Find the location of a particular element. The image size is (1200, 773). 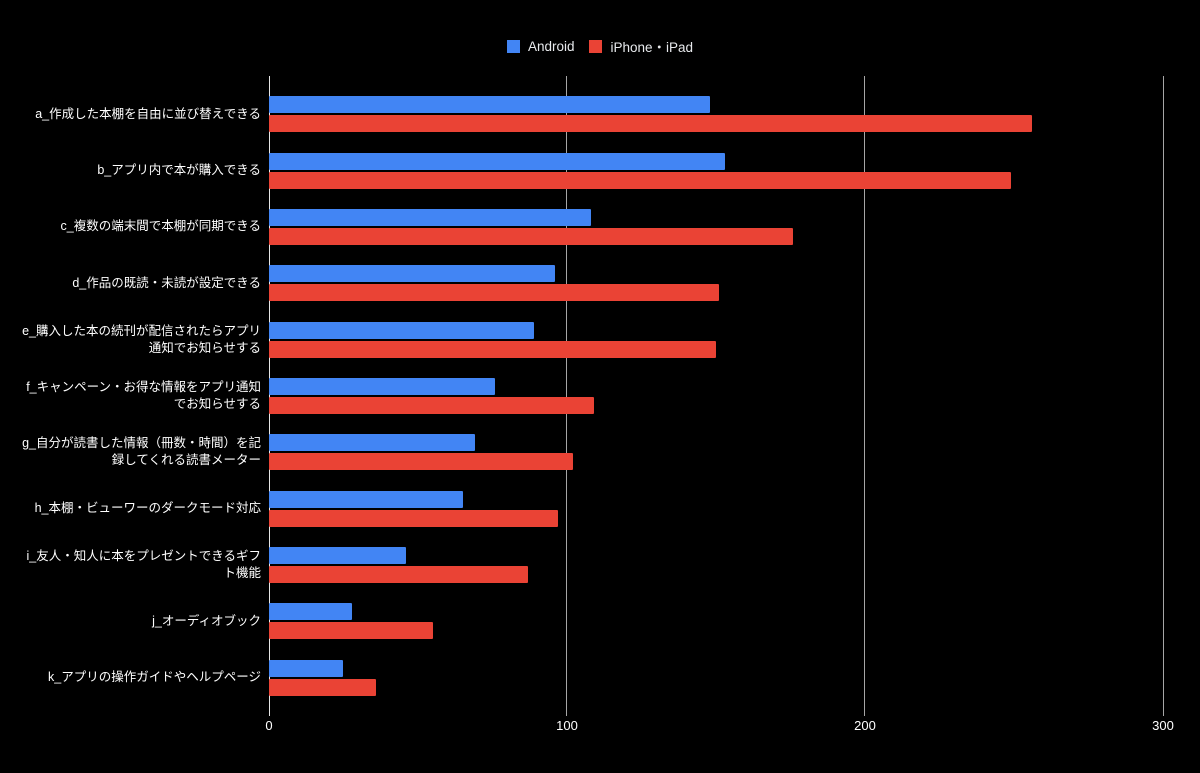

category-label: j_オーディオブック is located at coordinates (206, 620).